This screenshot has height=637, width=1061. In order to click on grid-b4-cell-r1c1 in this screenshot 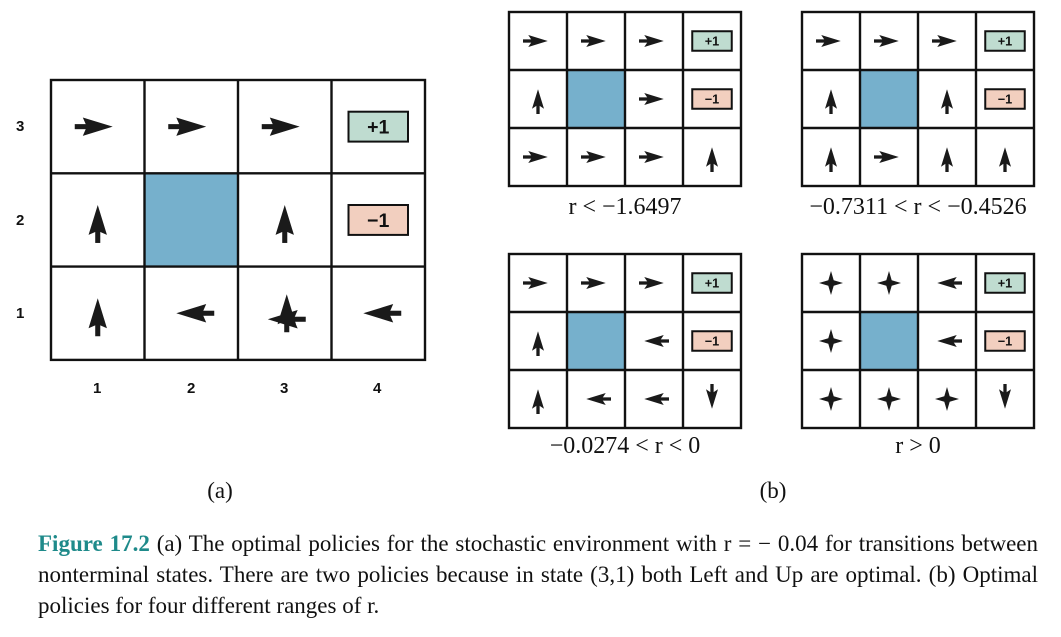, I will do `click(831, 283)`.